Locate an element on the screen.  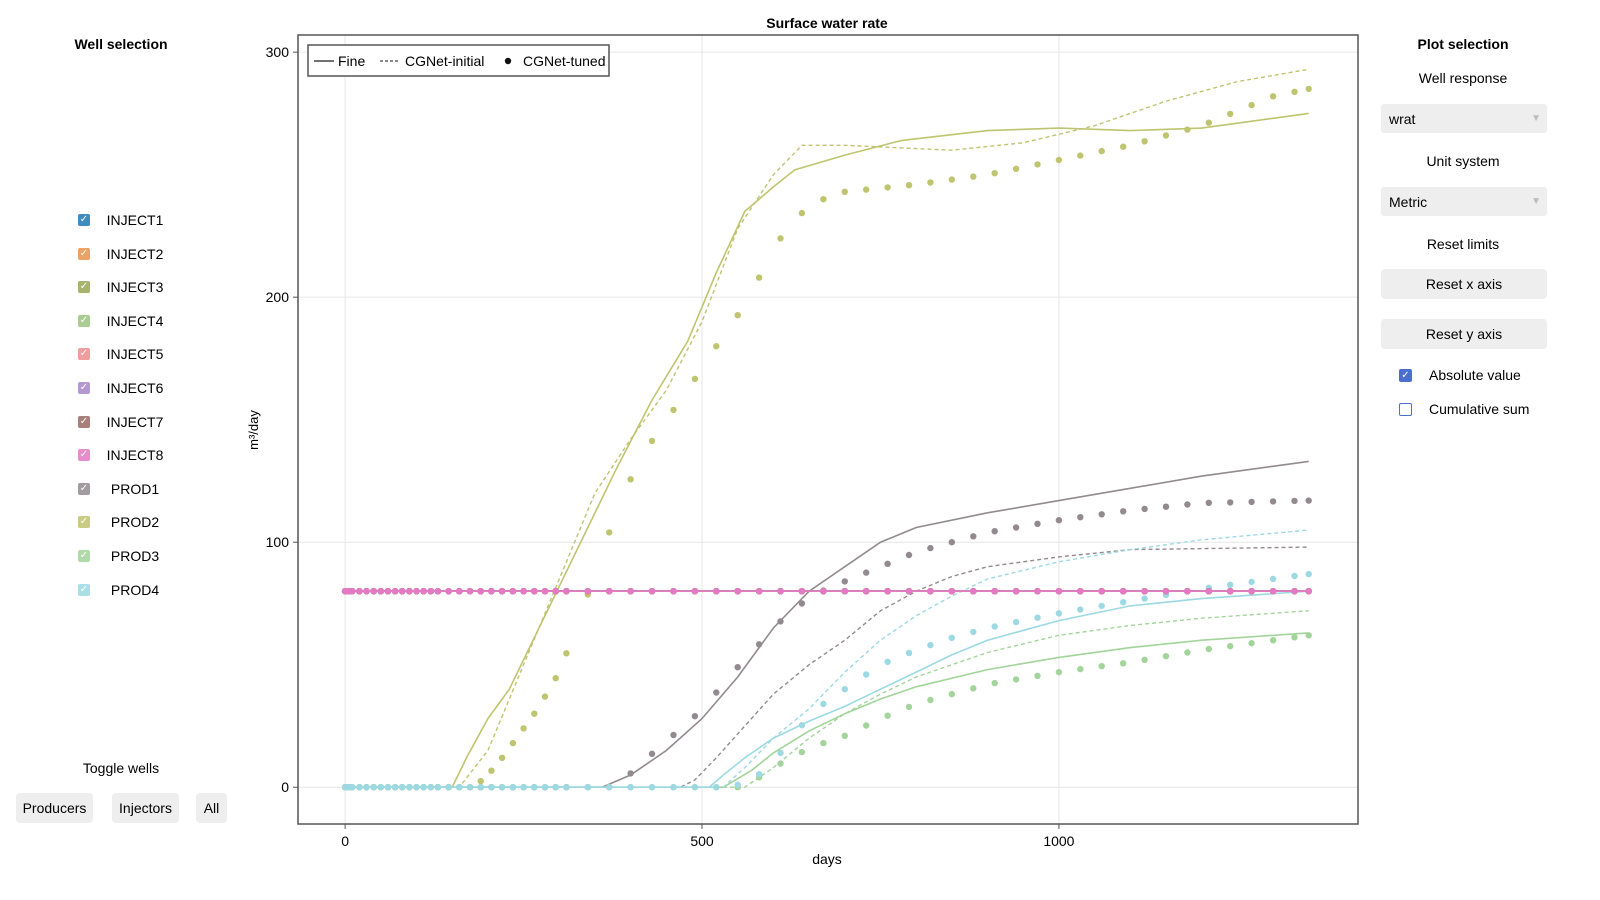
well-toggle-prod2: ✓ PROD2 is located at coordinates (148, 522).